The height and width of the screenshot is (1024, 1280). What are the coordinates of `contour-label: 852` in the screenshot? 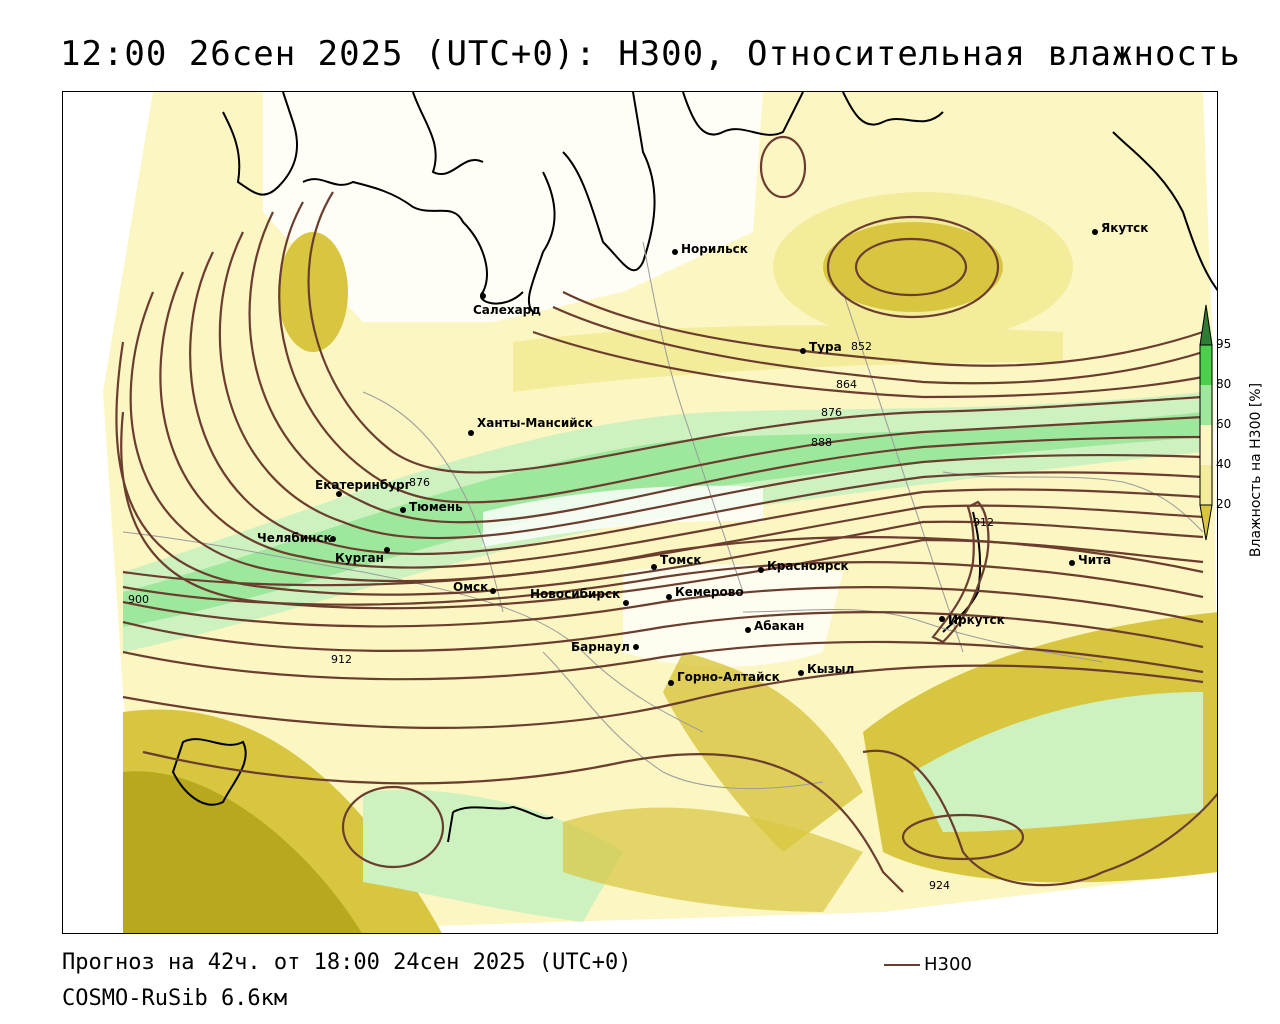 It's located at (861, 346).